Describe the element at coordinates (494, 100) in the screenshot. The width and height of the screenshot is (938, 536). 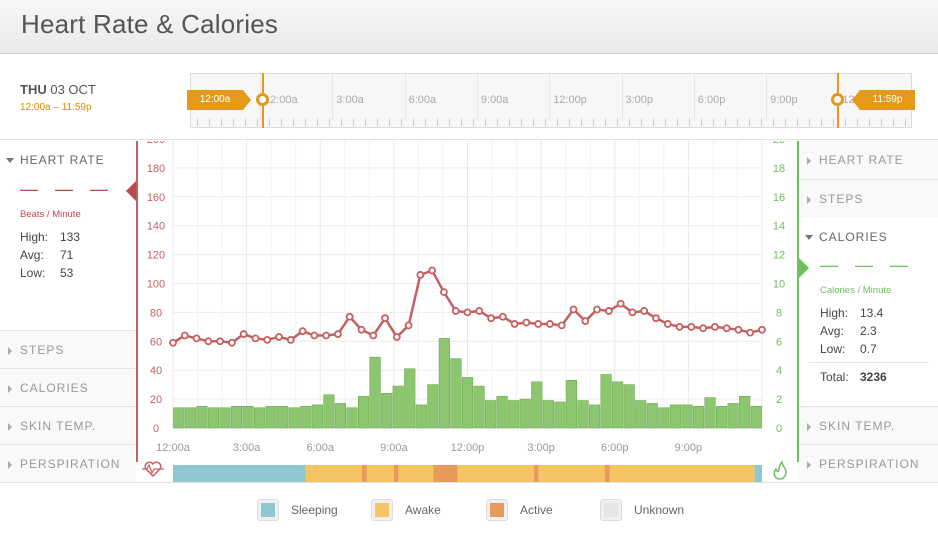
I see `timeline-hour-label: 9:00a` at that location.